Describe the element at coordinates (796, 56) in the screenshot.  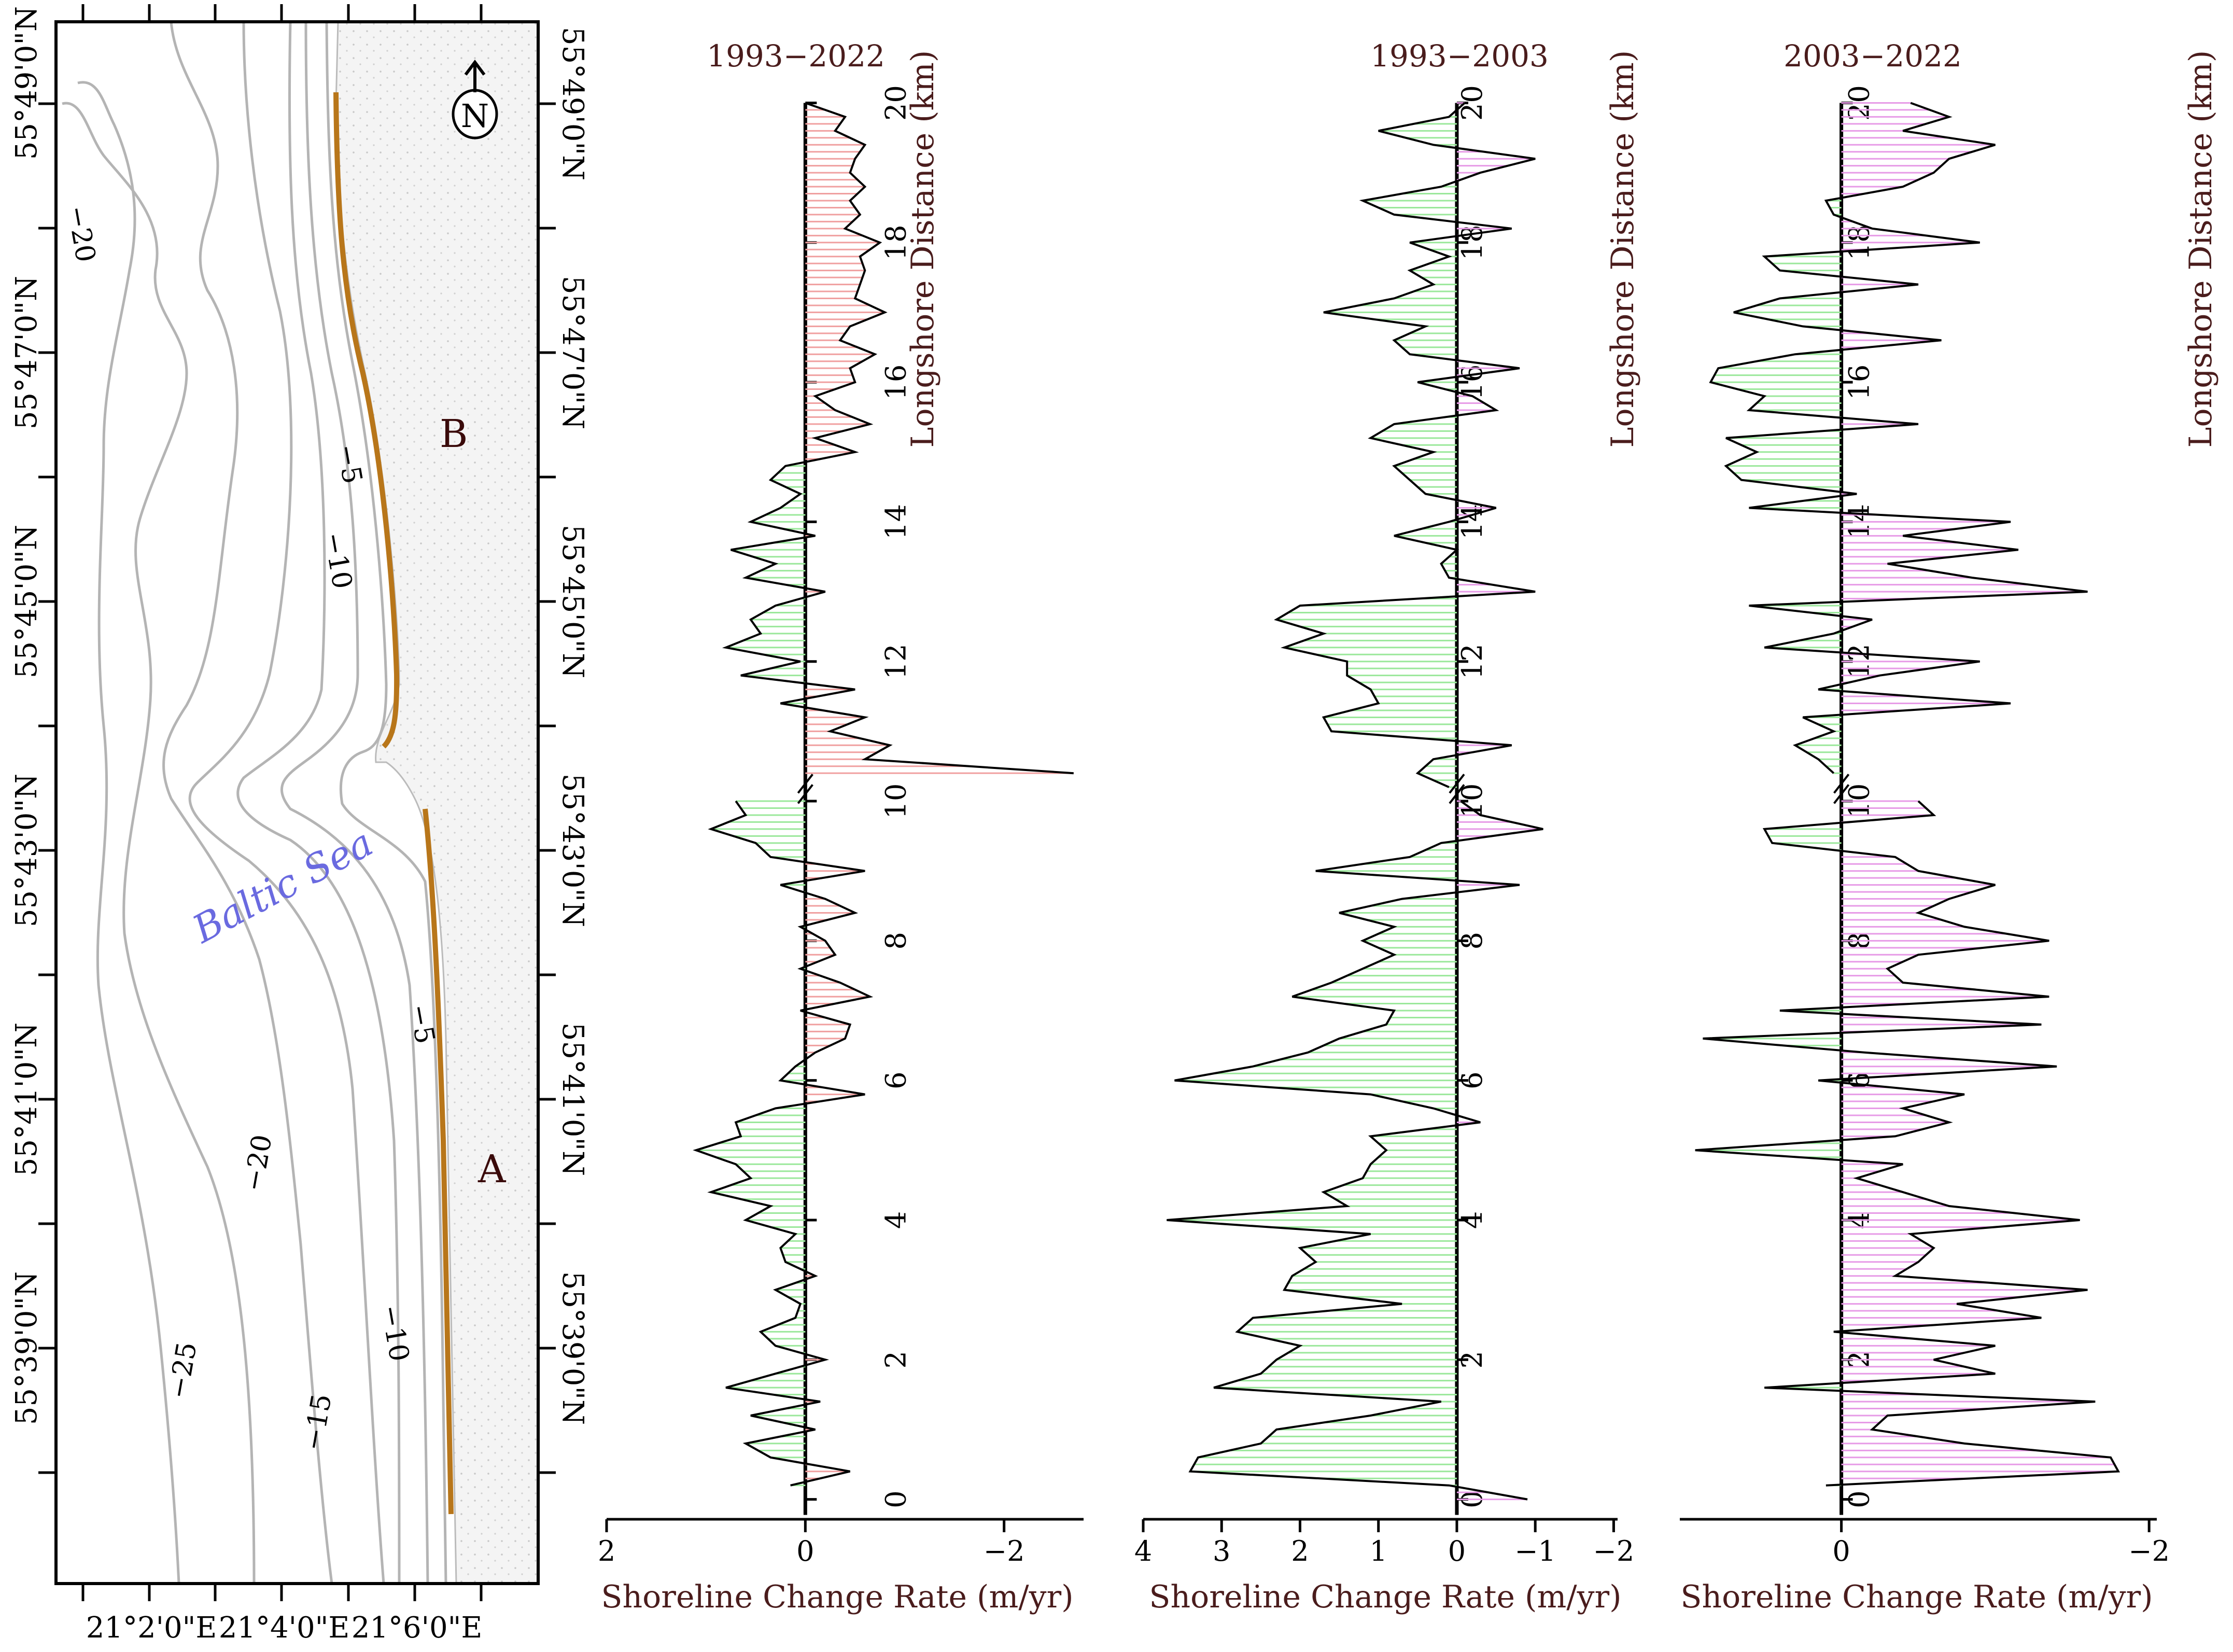
I see `chart-title: 1993−2022` at that location.